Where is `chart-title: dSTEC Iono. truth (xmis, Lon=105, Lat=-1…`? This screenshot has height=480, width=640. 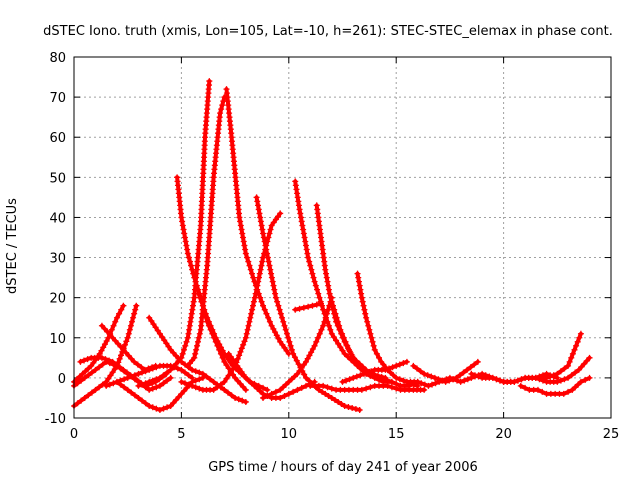 chart-title: dSTEC Iono. truth (xmis, Lon=105, Lat=-1… is located at coordinates (328, 31).